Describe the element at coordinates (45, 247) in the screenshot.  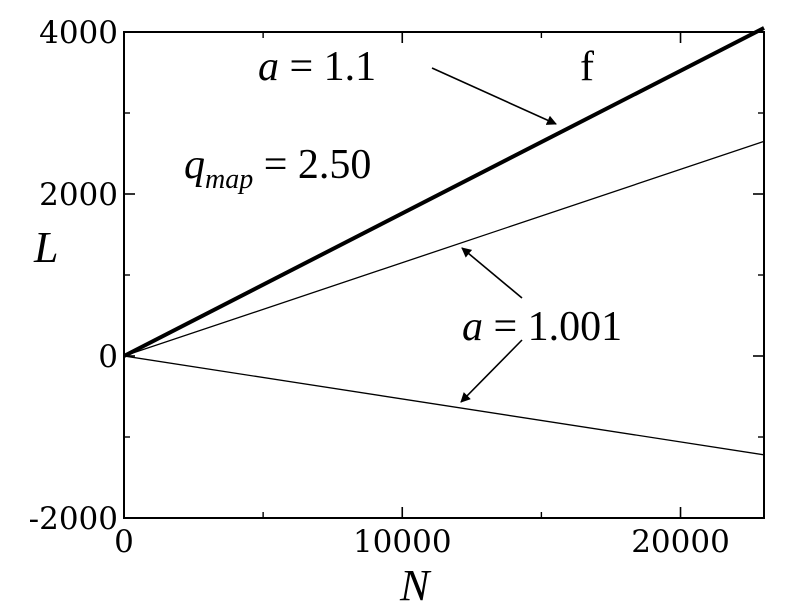
I see `y-axis-title: L` at that location.